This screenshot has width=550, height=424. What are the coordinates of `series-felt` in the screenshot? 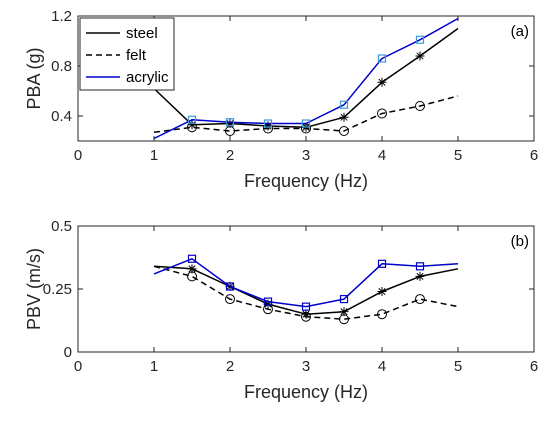 It's located at (306, 295).